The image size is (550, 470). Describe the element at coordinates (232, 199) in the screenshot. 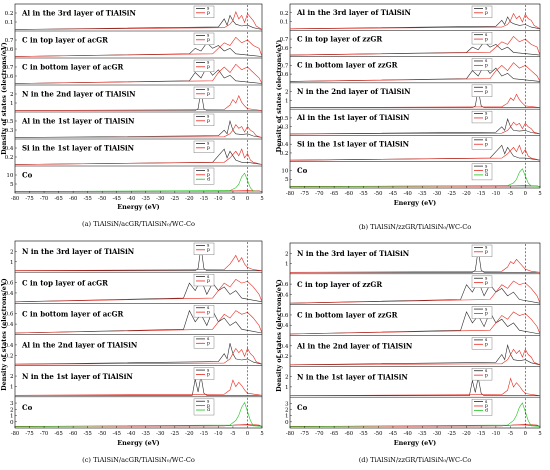

I see `x-tick-label: -5` at that location.